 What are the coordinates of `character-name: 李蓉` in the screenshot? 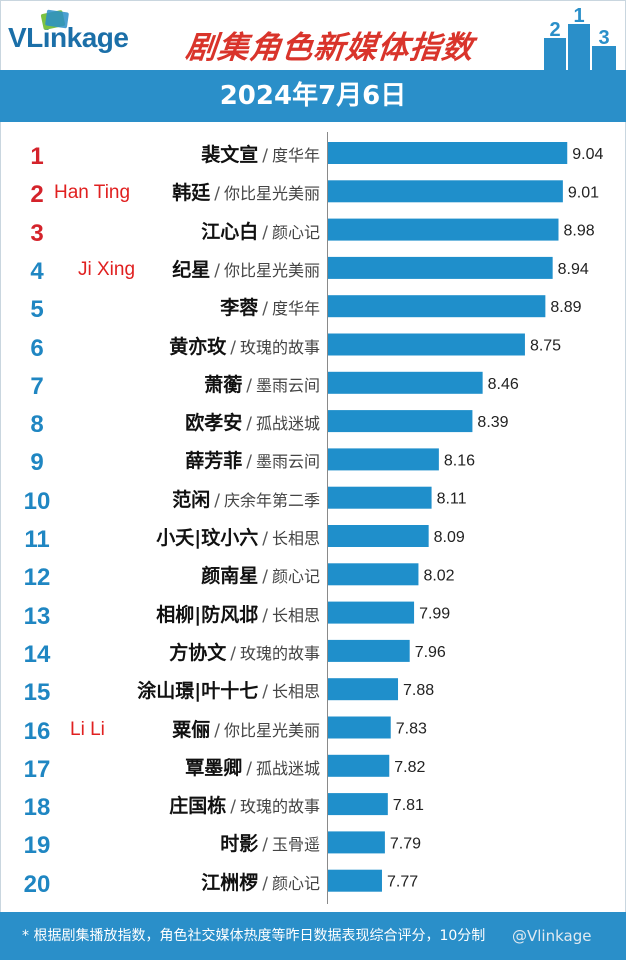 It's located at (239, 308).